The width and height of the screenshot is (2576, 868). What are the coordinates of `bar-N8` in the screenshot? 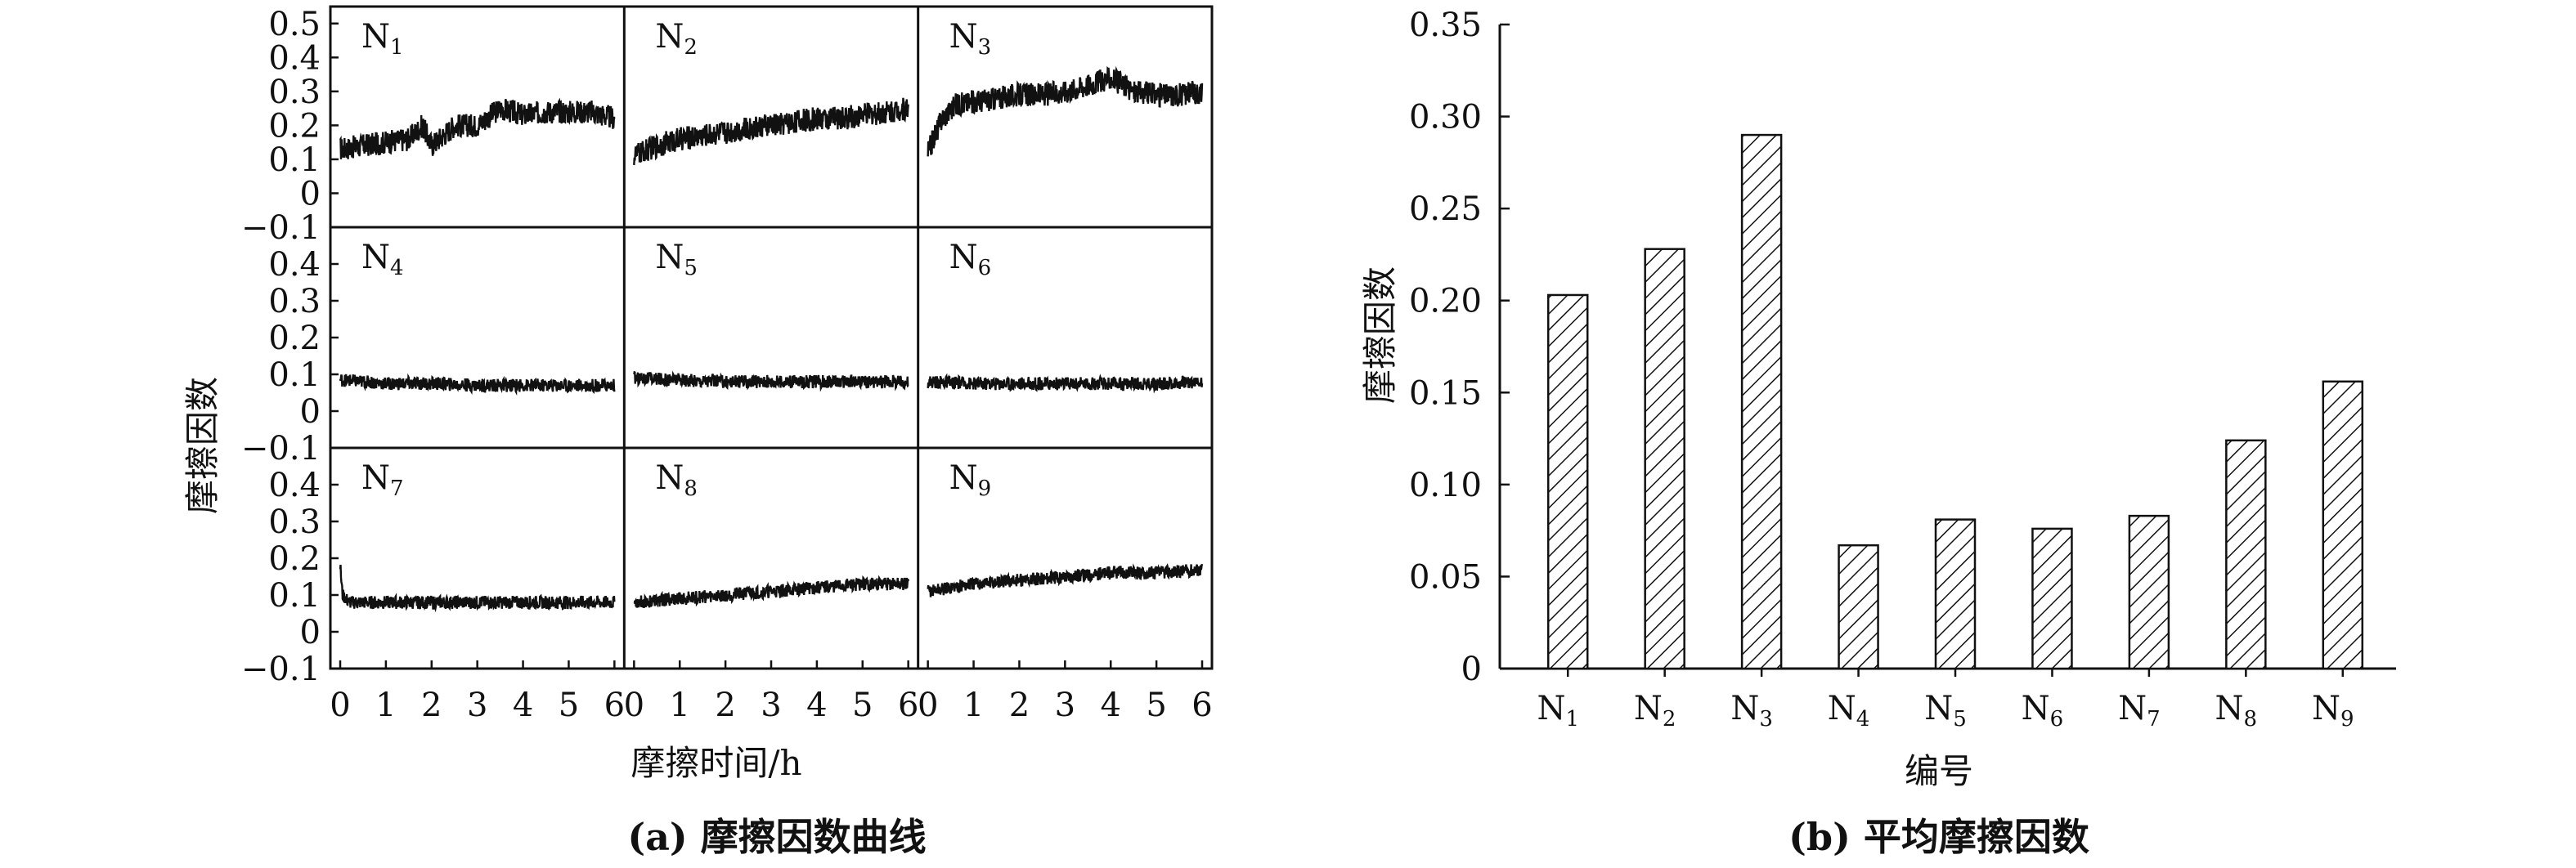 It's located at (2246, 555).